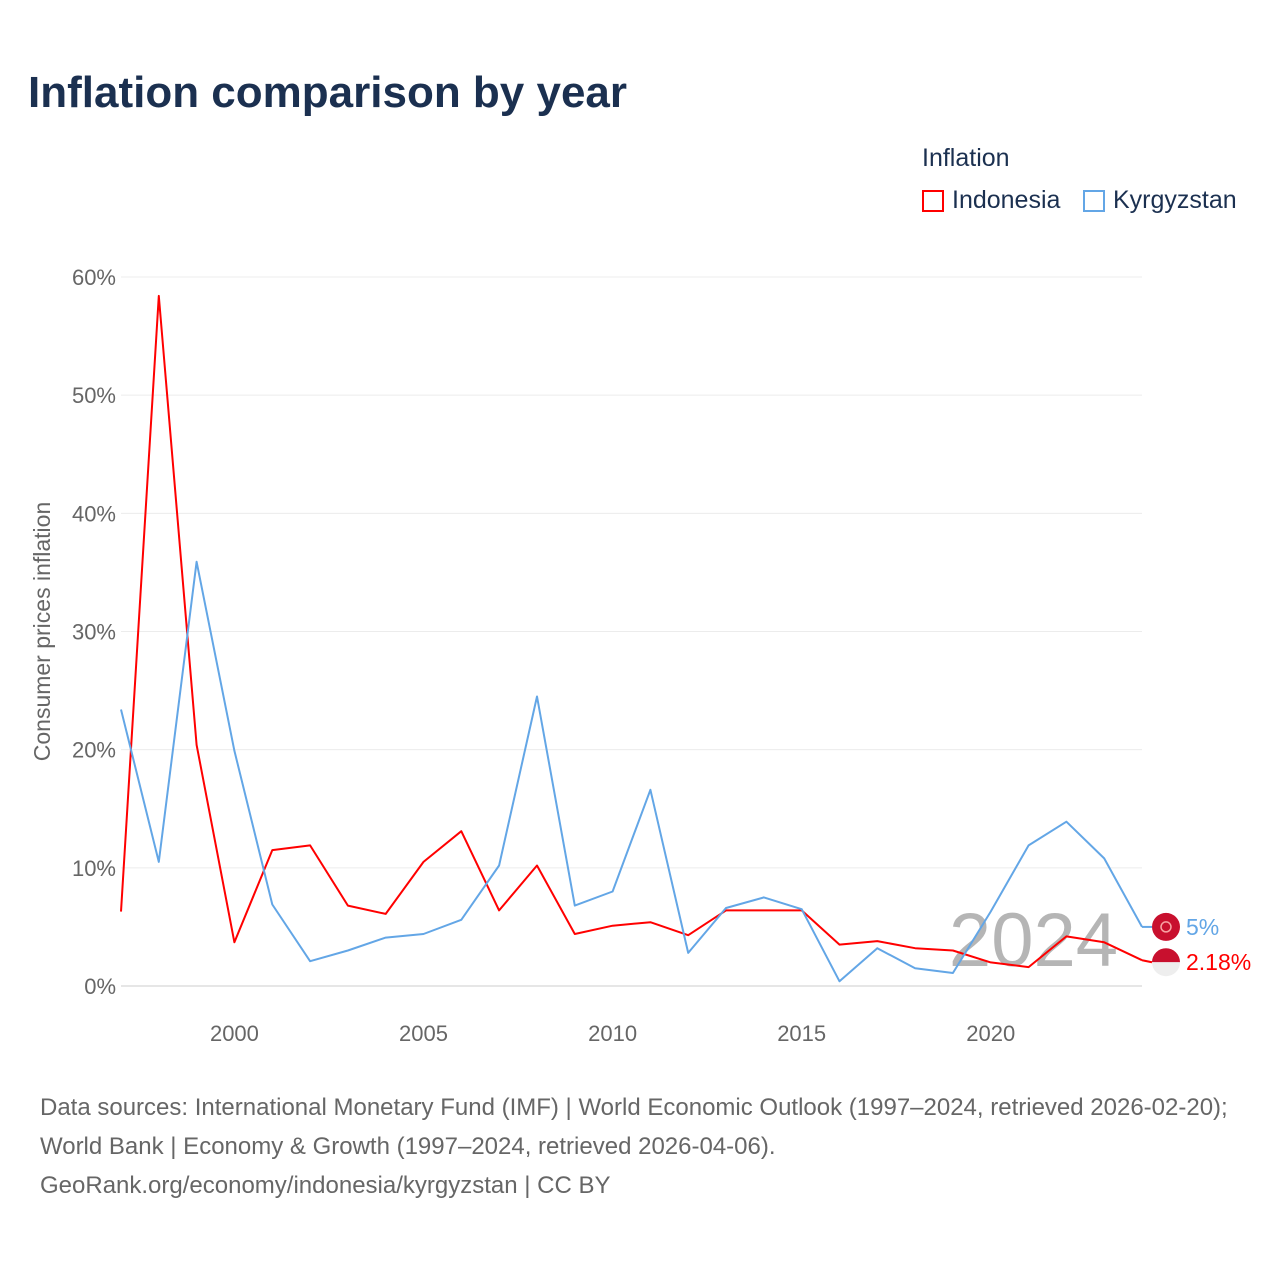 The height and width of the screenshot is (1280, 1280). Describe the element at coordinates (1147, 961) in the screenshot. I see `connector` at that location.